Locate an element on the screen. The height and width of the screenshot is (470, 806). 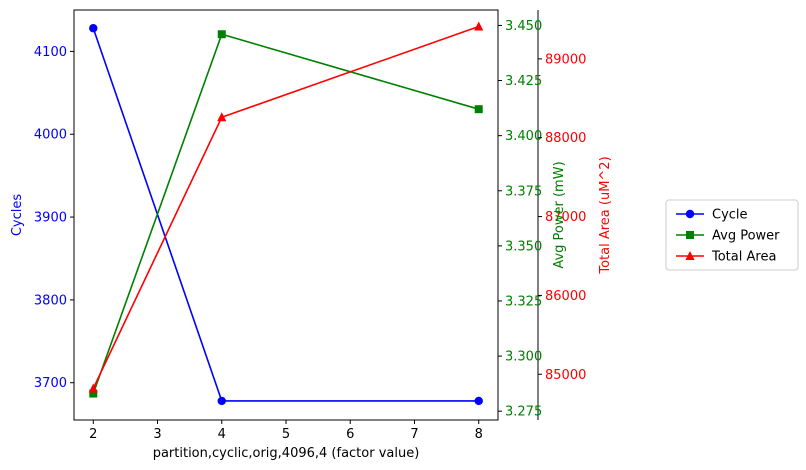
power-tick-label: 3.375 is located at coordinates (523, 191).